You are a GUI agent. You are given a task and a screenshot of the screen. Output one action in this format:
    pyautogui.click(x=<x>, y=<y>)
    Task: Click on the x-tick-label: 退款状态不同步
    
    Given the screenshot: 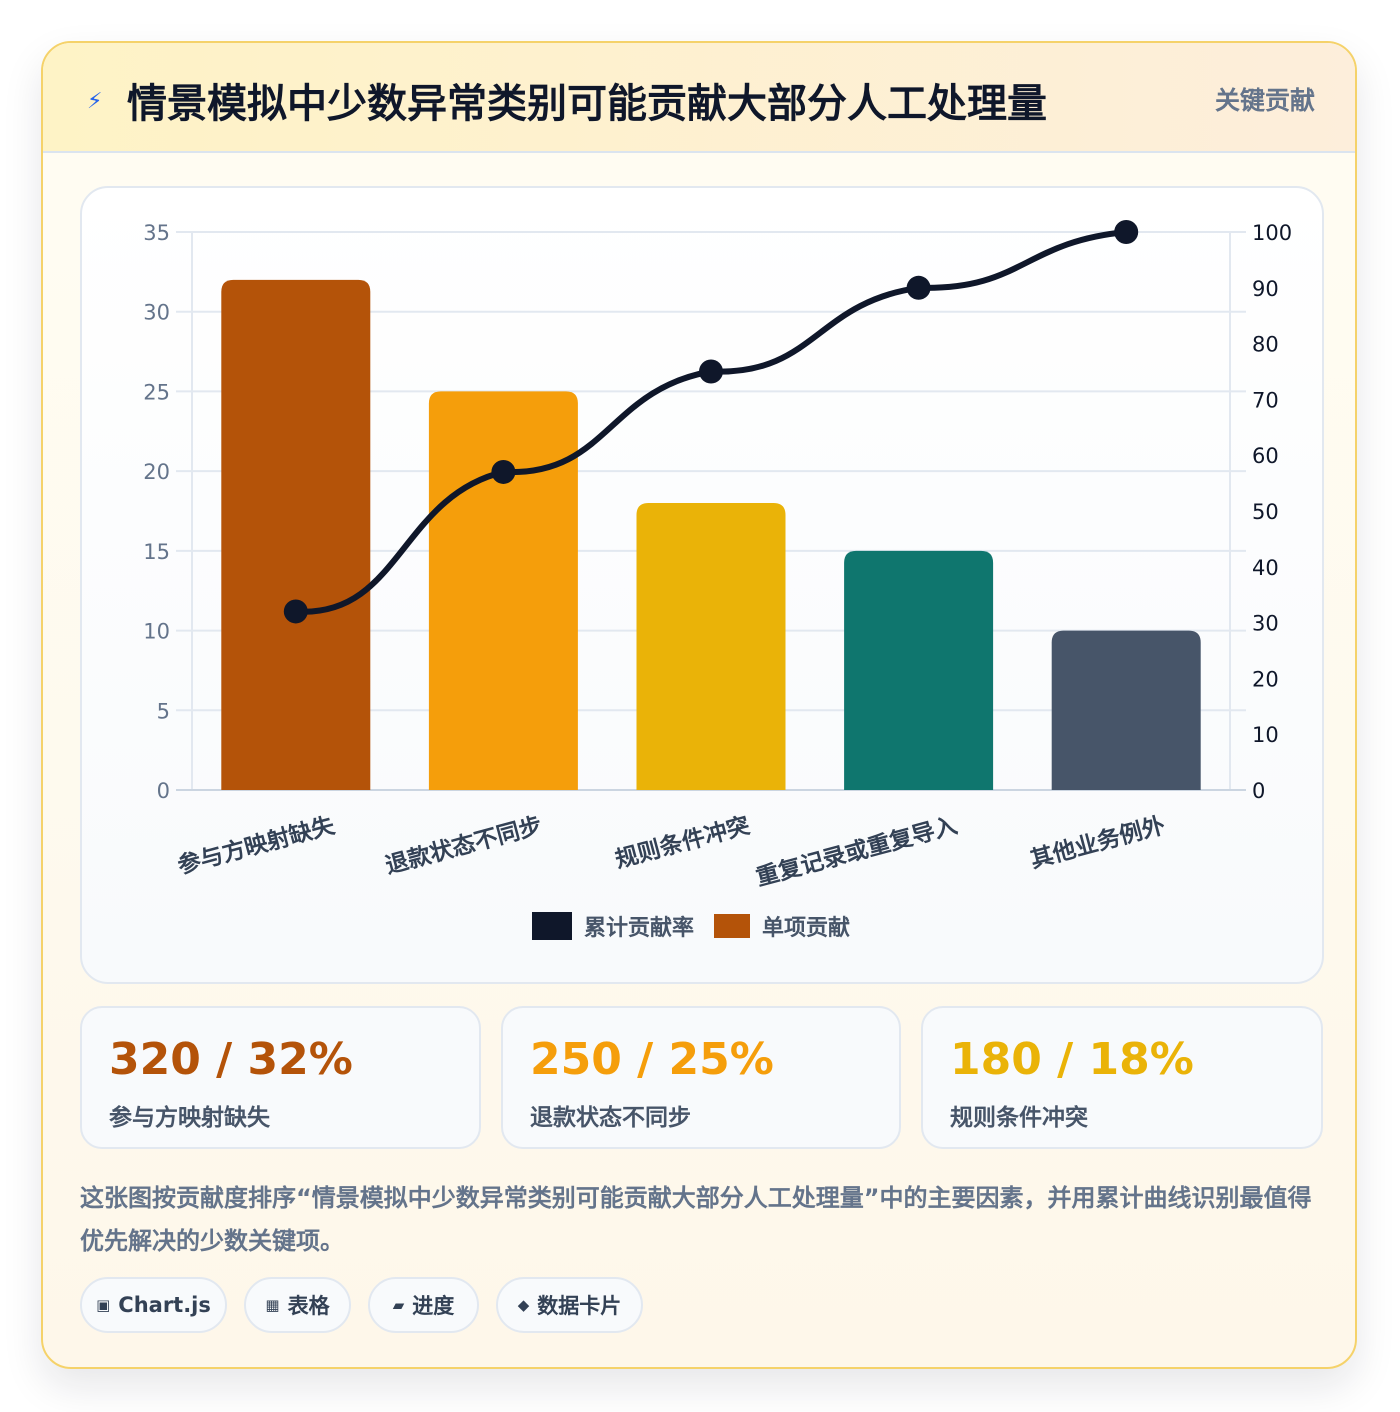 What is the action you would take?
    pyautogui.click(x=463, y=846)
    